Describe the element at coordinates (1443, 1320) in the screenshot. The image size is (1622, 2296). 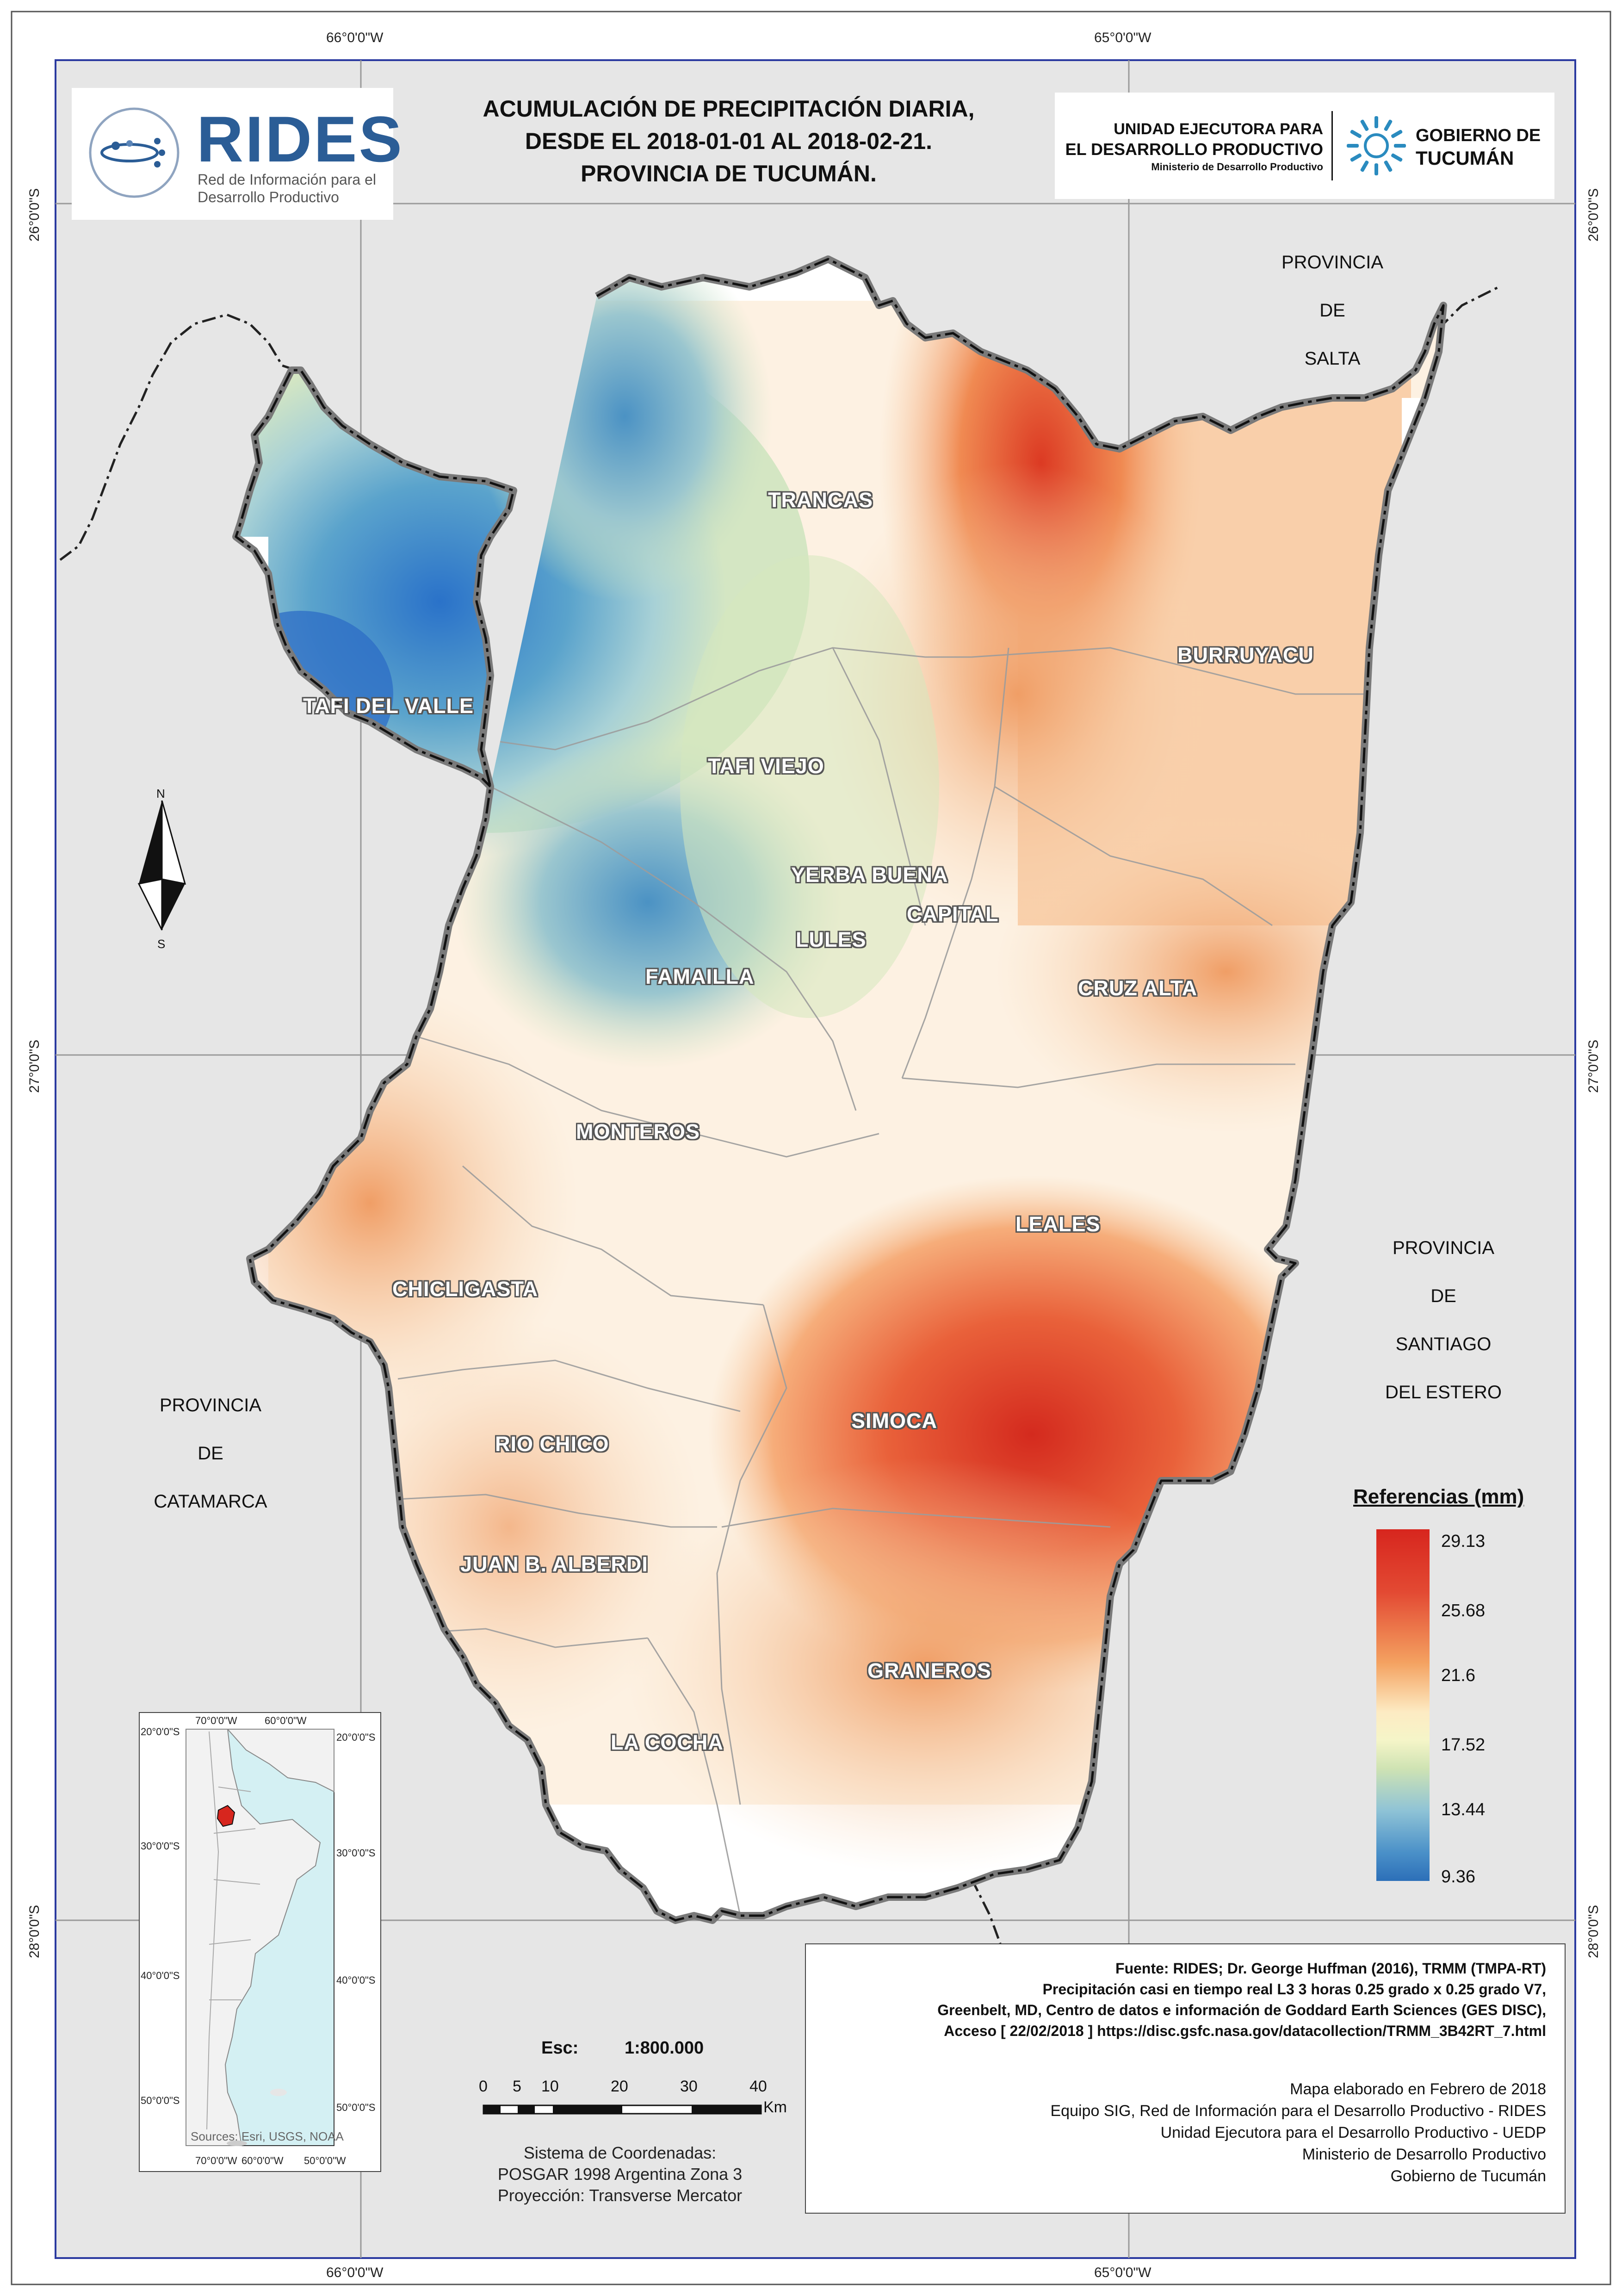
I see `province-label-santiago: PROVINCIA DE SANTIAGO DEL ESTERO` at that location.